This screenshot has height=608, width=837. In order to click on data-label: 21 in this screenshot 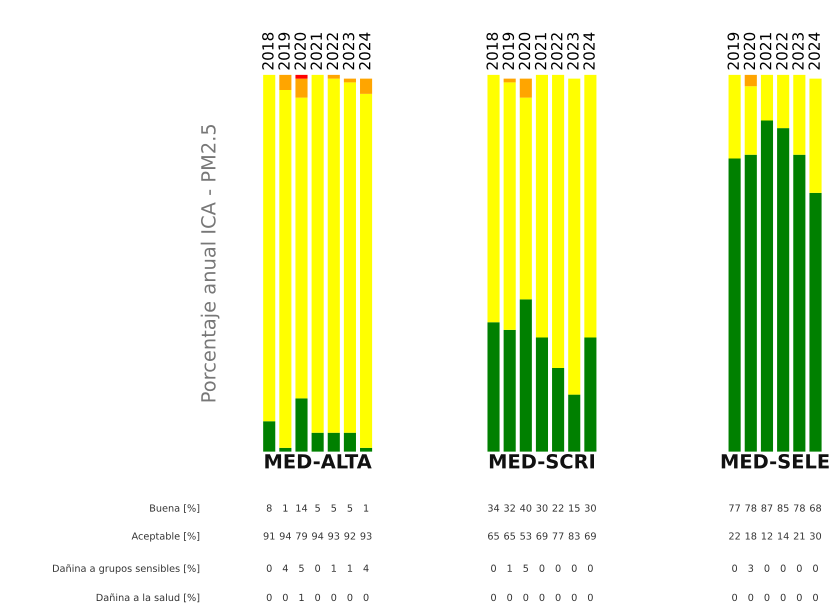, I will do `click(799, 536)`.